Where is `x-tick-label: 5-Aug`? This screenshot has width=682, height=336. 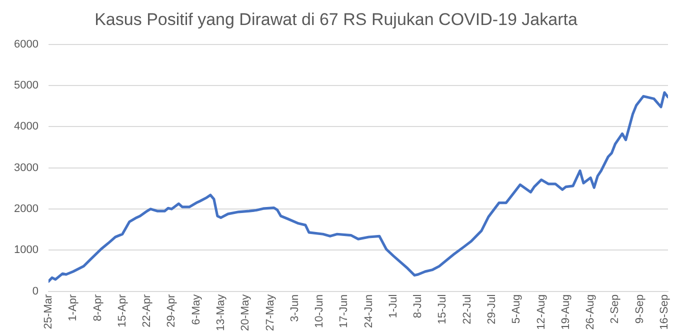
x-tick-label: 5-Aug is located at coordinates (516, 309).